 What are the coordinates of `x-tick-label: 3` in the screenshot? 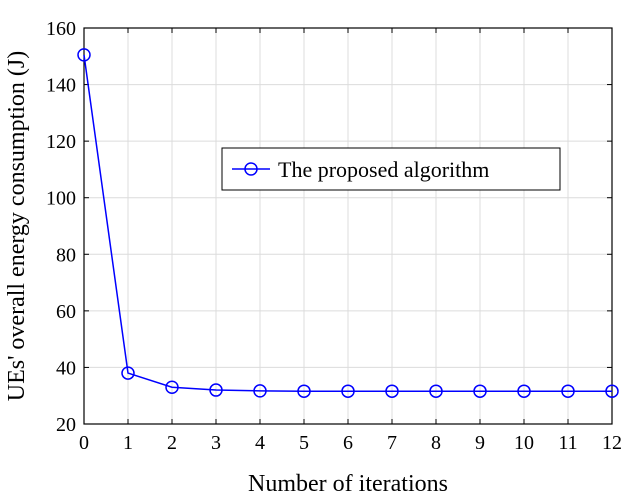 It's located at (216, 443).